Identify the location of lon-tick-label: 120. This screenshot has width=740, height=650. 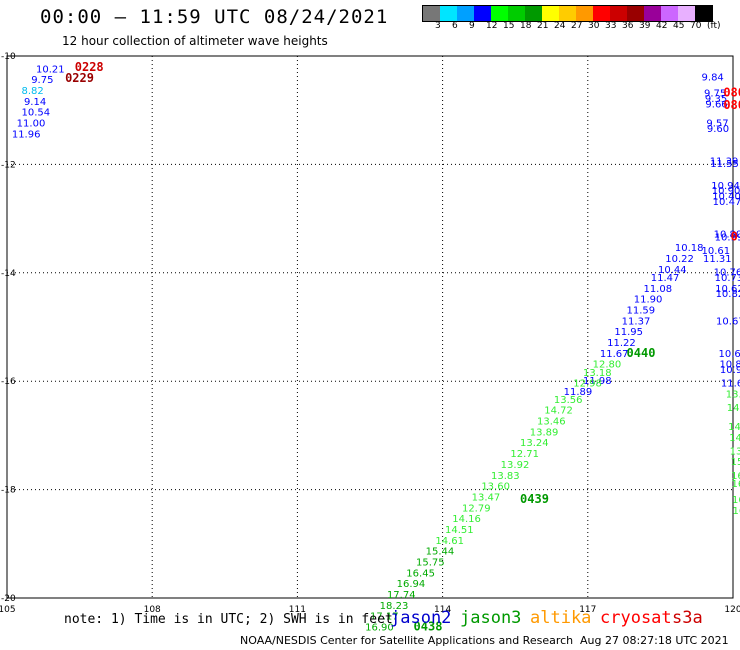
(732, 610).